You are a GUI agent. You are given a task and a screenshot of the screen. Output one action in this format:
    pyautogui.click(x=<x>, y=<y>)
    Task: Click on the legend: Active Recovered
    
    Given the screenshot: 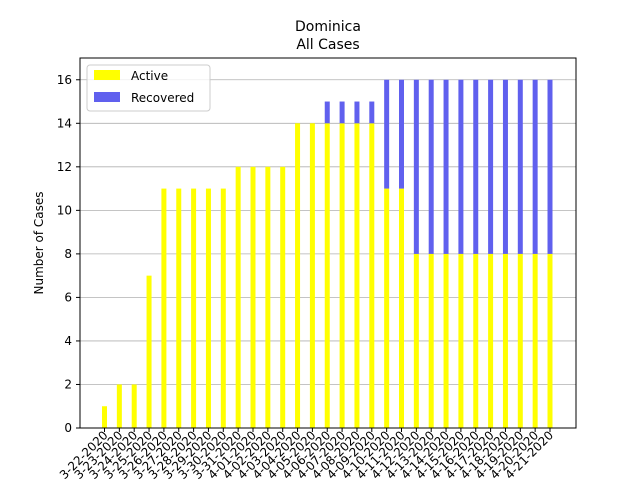 What is the action you would take?
    pyautogui.click(x=148, y=88)
    